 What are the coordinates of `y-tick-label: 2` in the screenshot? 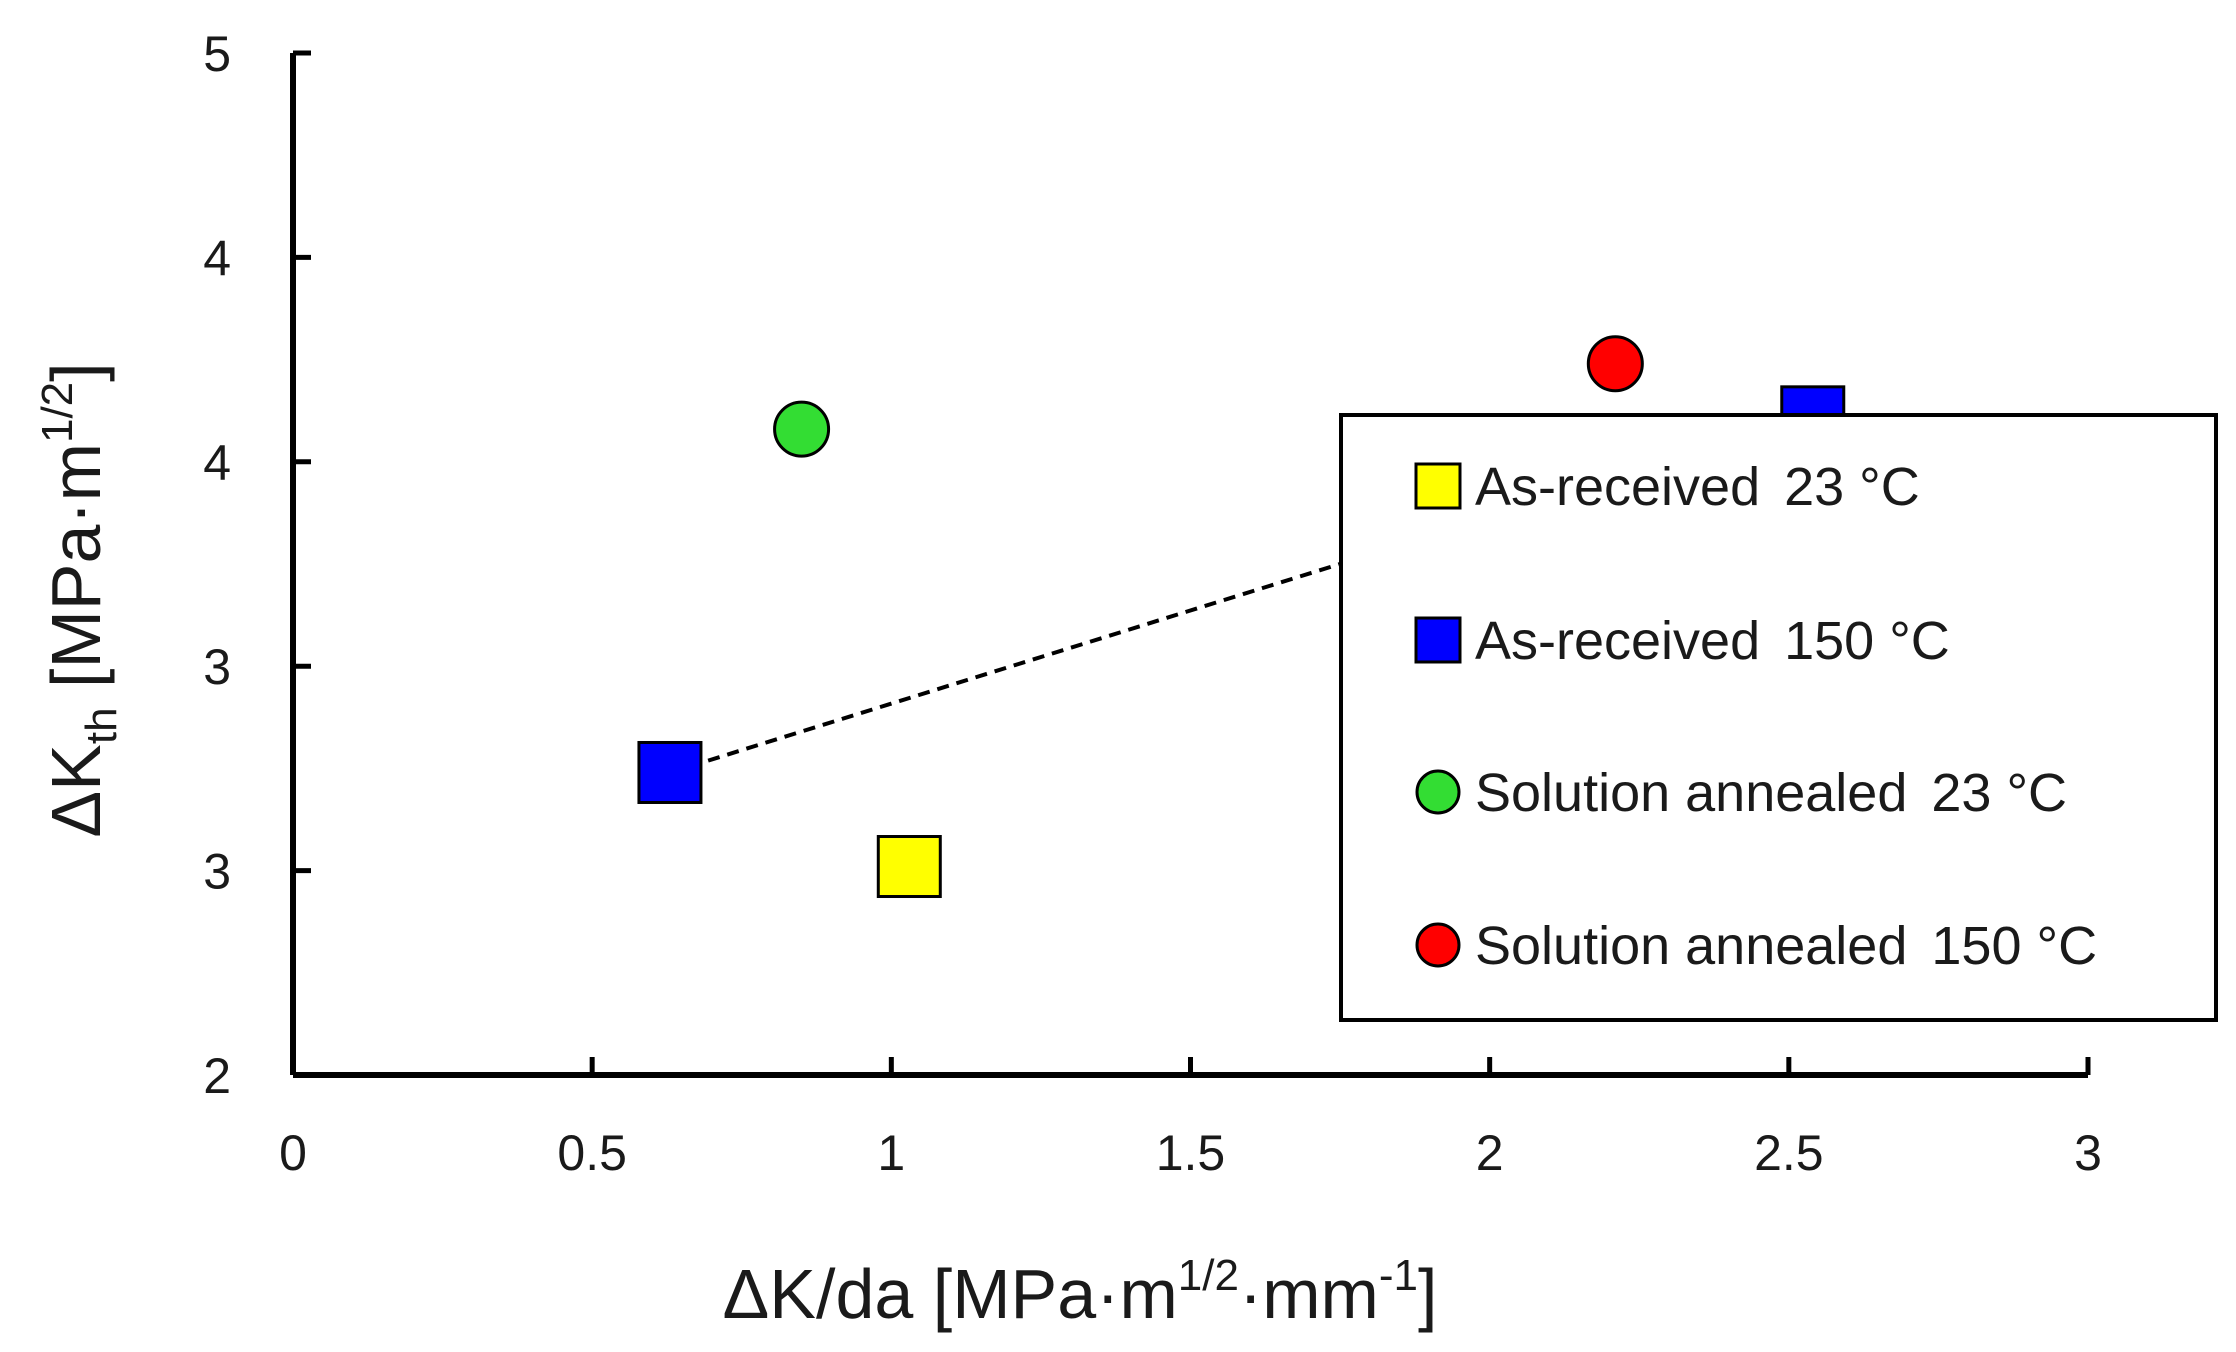 It's located at (217, 1076).